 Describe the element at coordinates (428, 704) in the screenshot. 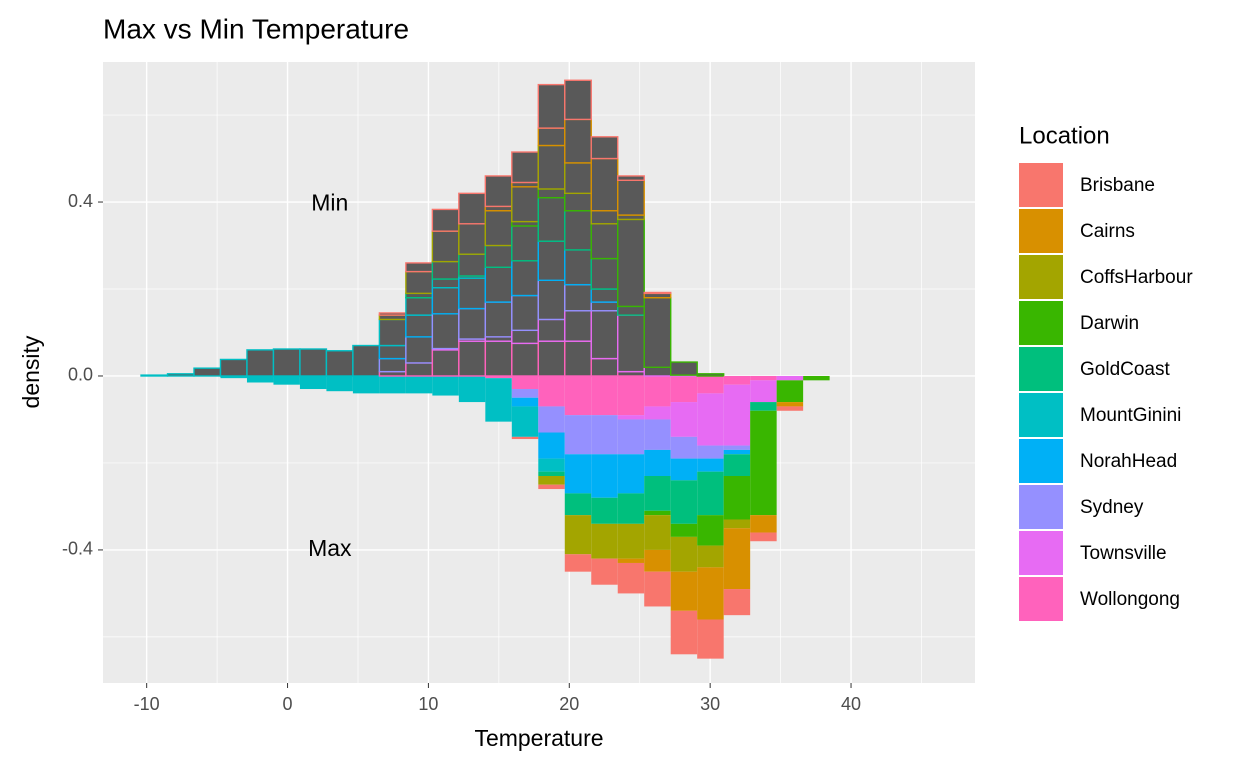

I see `x-tick-label: 10` at that location.